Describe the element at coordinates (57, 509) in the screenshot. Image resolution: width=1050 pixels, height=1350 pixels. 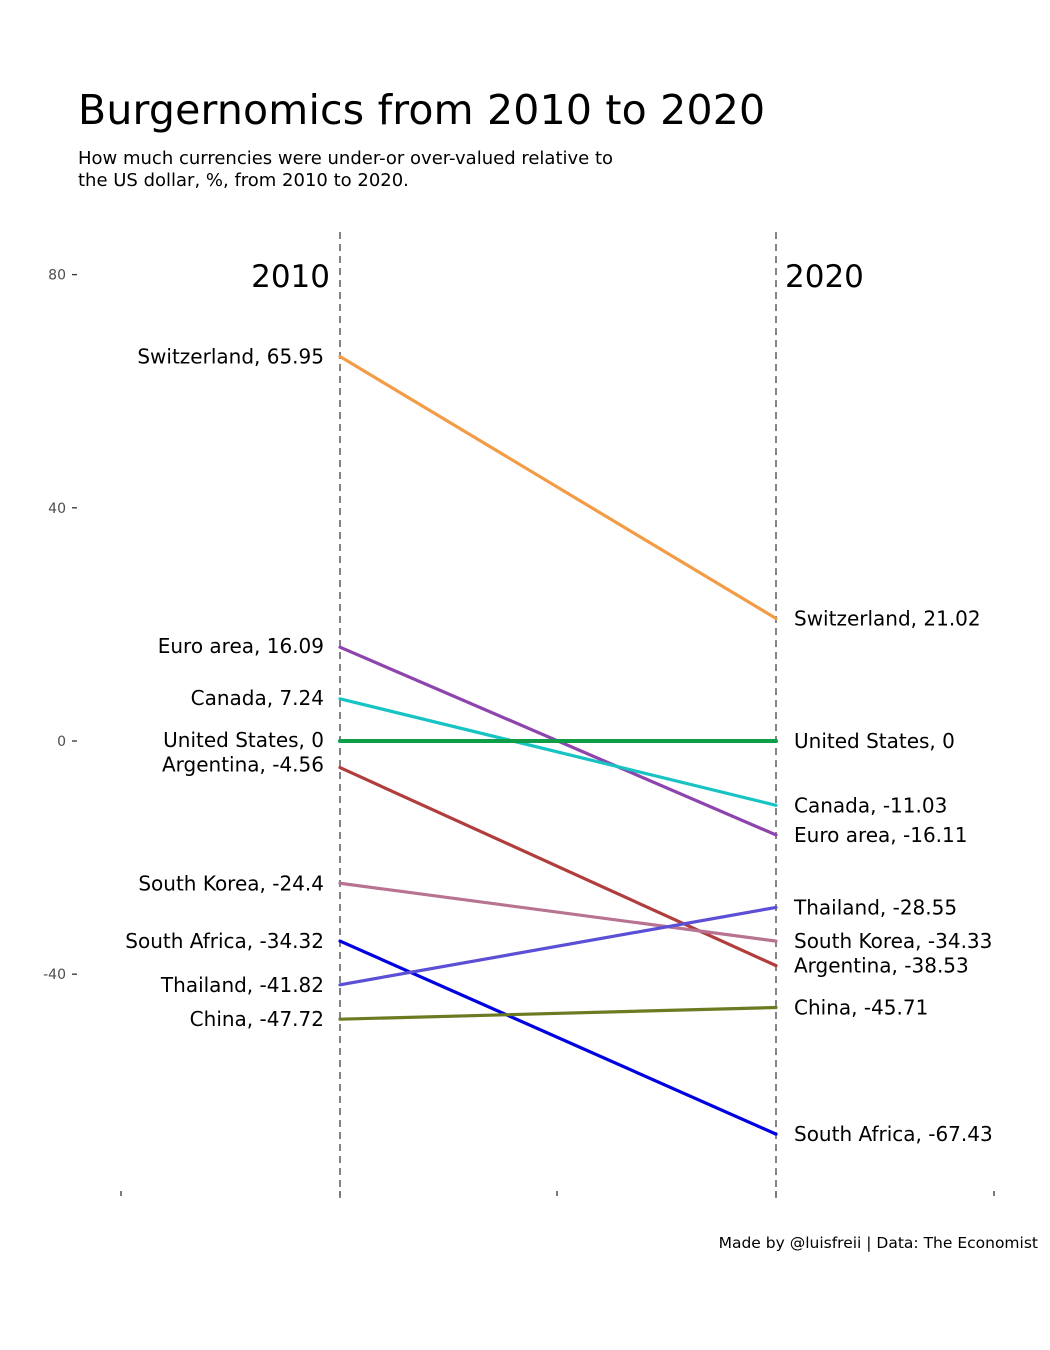
I see `y-tick-label: 40` at that location.